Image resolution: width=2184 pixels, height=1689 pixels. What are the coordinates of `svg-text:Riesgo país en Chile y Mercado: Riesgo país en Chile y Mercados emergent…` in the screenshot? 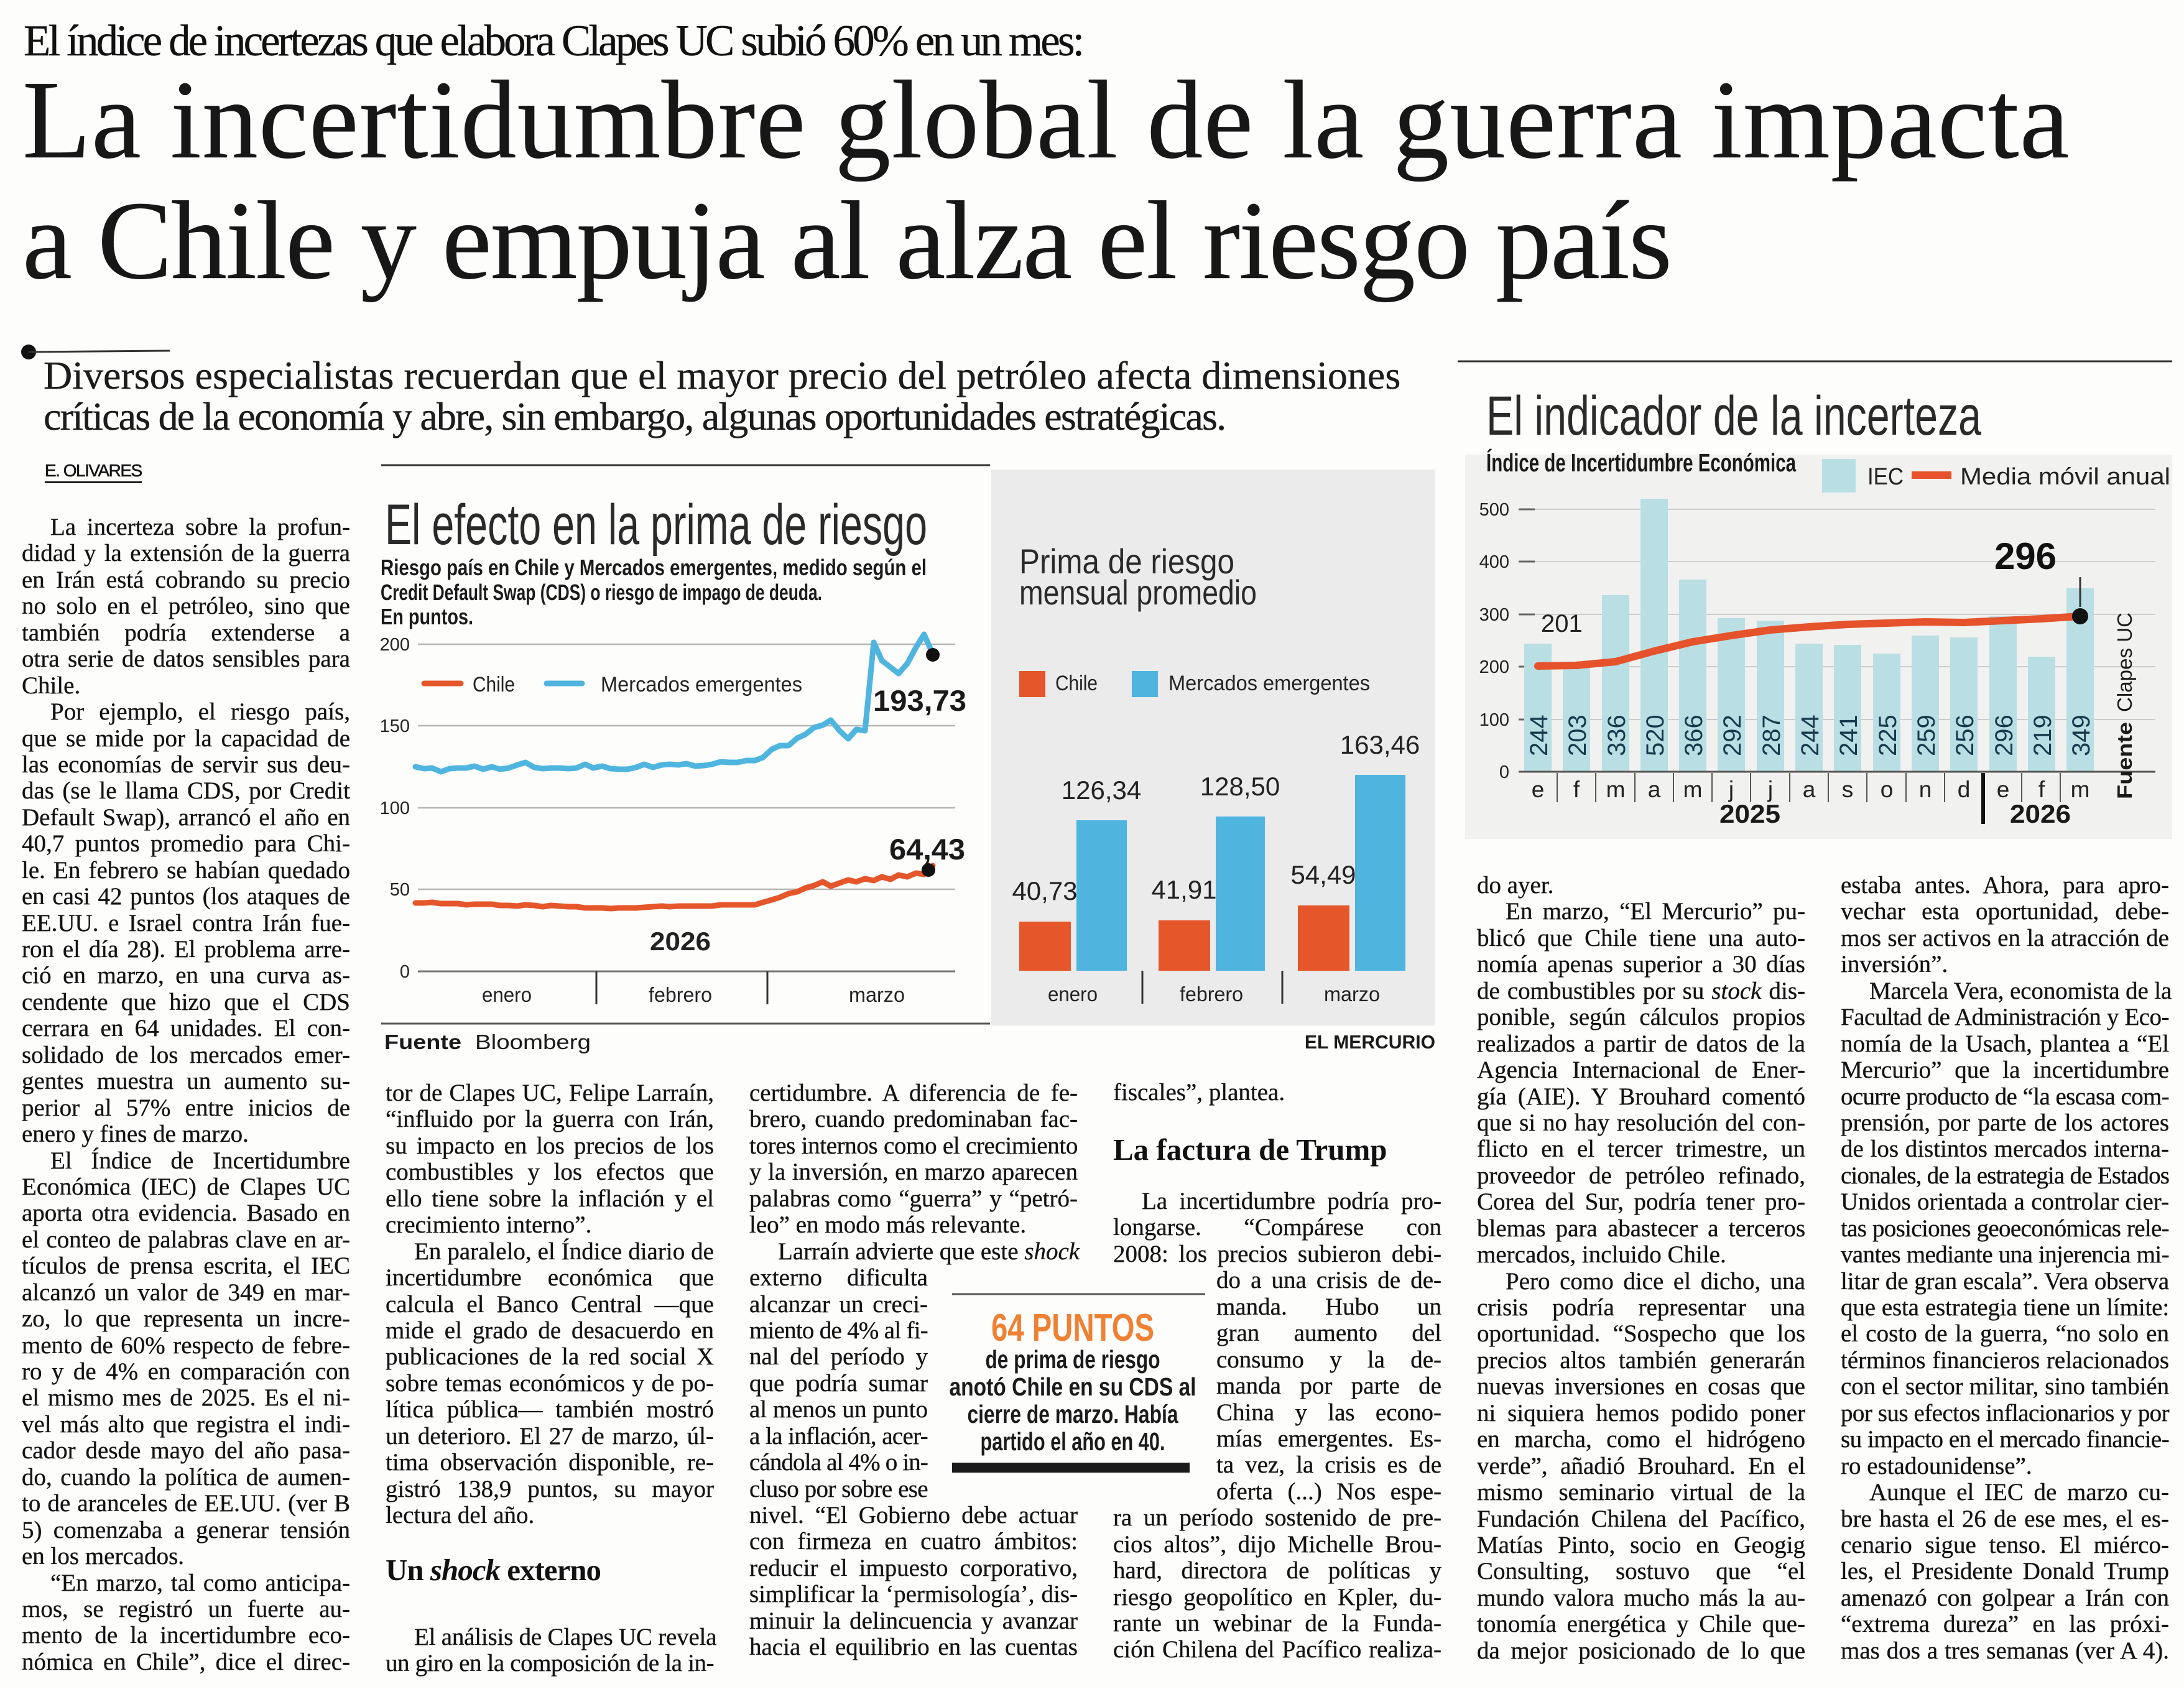 It's located at (654, 567).